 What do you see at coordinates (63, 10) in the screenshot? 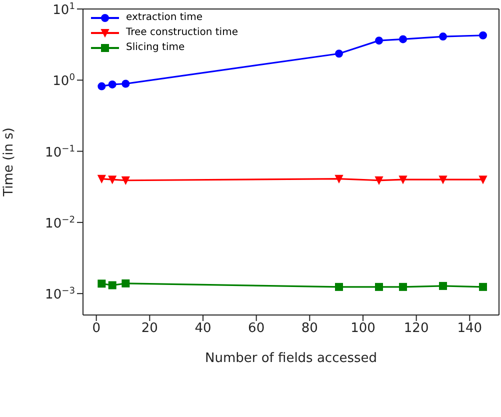
I see `y-tick-label: 10$^{1}$` at bounding box center [63, 10].